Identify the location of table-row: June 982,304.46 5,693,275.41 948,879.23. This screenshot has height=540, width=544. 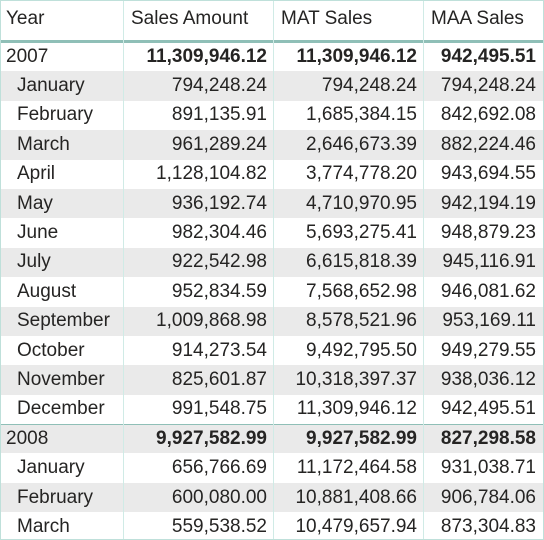
(272, 232).